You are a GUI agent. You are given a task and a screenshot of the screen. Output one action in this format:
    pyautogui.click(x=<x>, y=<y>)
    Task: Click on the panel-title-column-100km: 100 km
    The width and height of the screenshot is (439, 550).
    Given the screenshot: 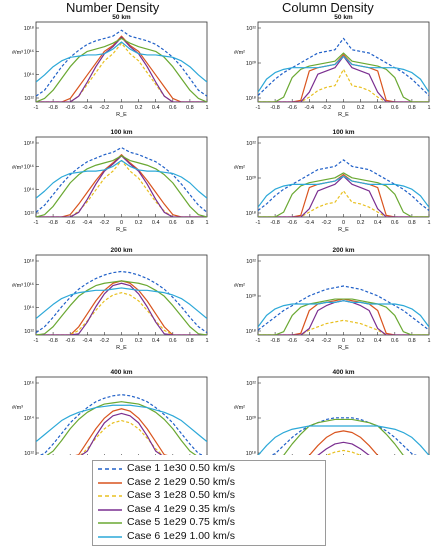 What is the action you would take?
    pyautogui.click(x=343, y=132)
    